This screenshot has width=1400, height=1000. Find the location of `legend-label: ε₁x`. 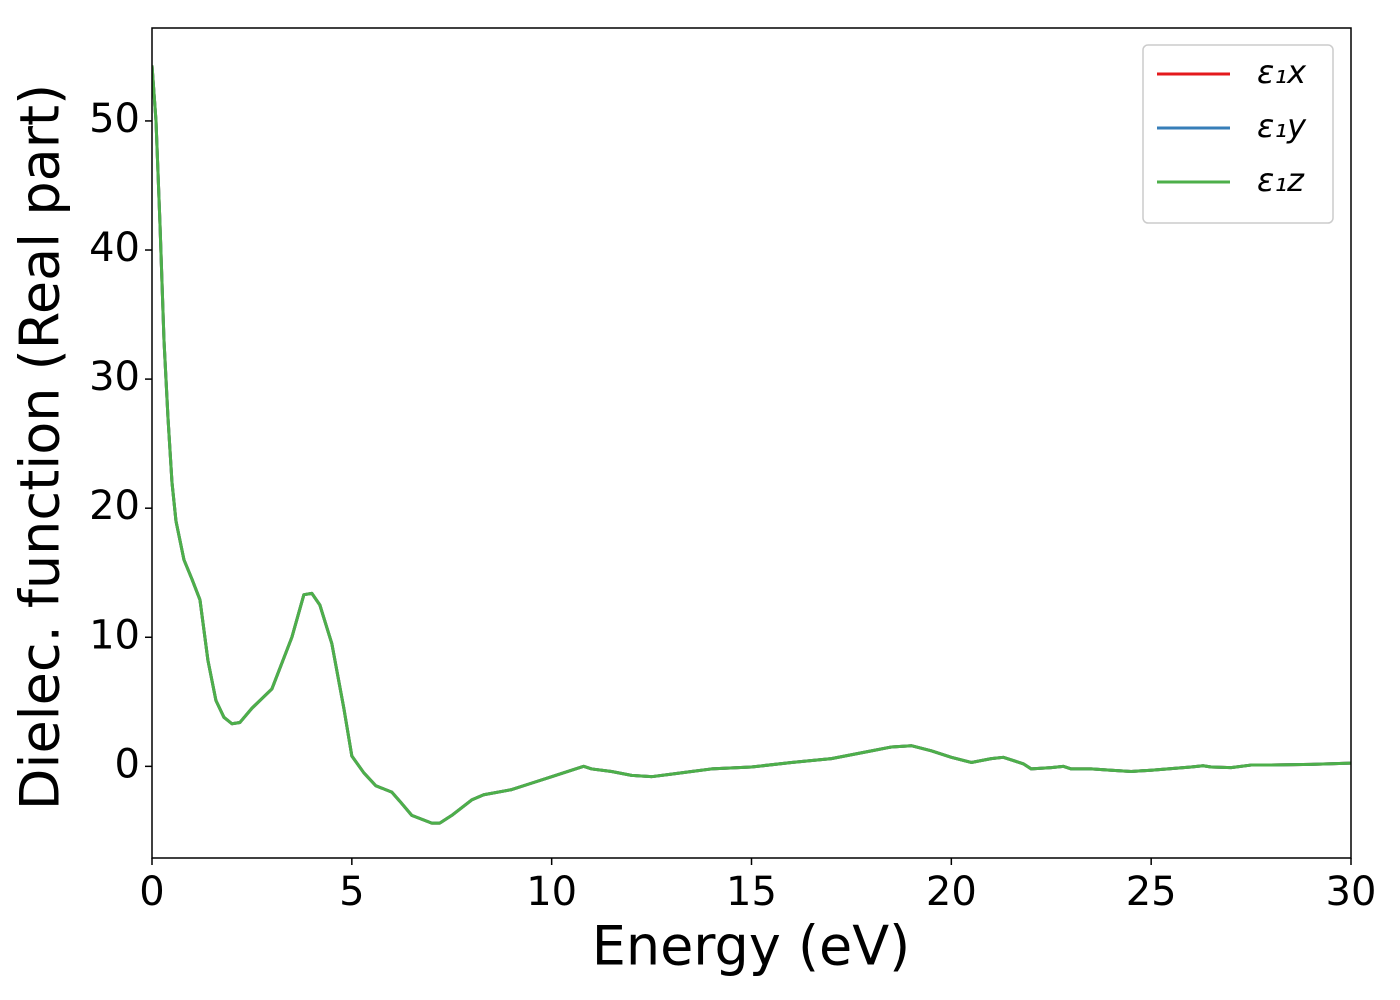

legend-label: ε₁x is located at coordinates (1282, 72).